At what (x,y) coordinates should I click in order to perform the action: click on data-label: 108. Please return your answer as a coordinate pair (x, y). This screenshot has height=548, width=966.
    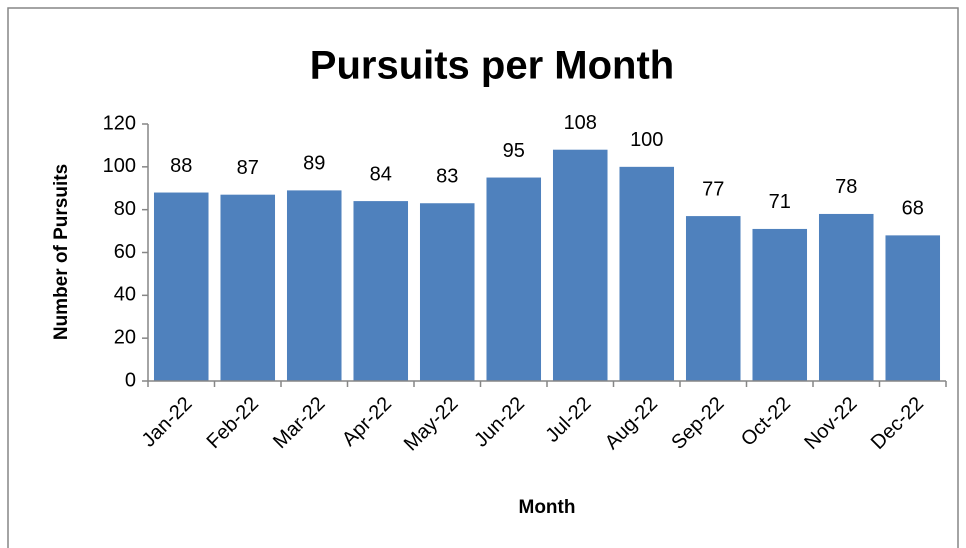
    Looking at the image, I should click on (580, 123).